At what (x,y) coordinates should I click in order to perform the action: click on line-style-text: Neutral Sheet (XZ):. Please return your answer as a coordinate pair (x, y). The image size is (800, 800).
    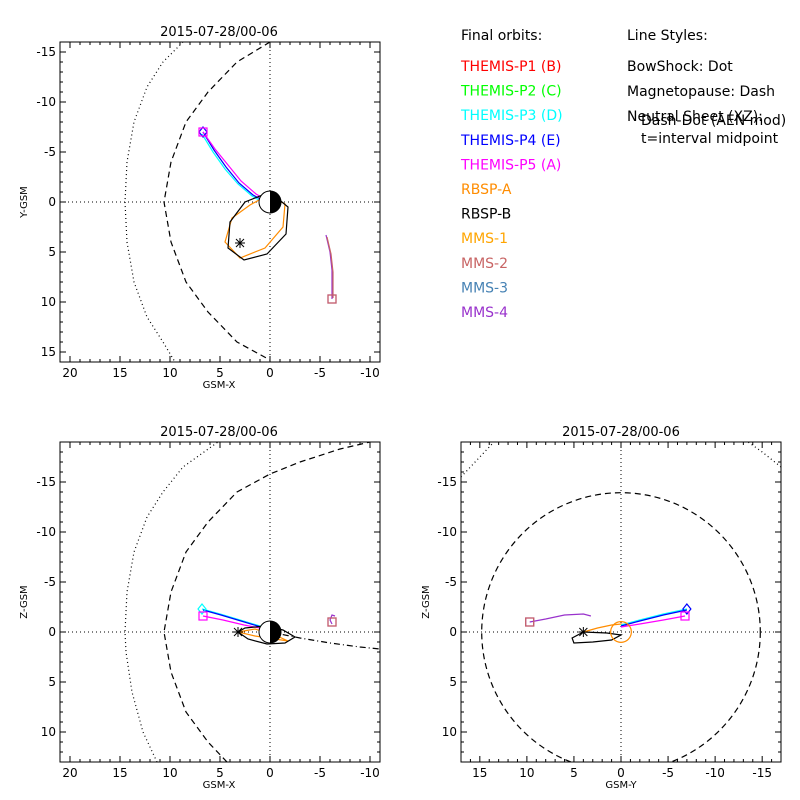
    Looking at the image, I should click on (695, 117).